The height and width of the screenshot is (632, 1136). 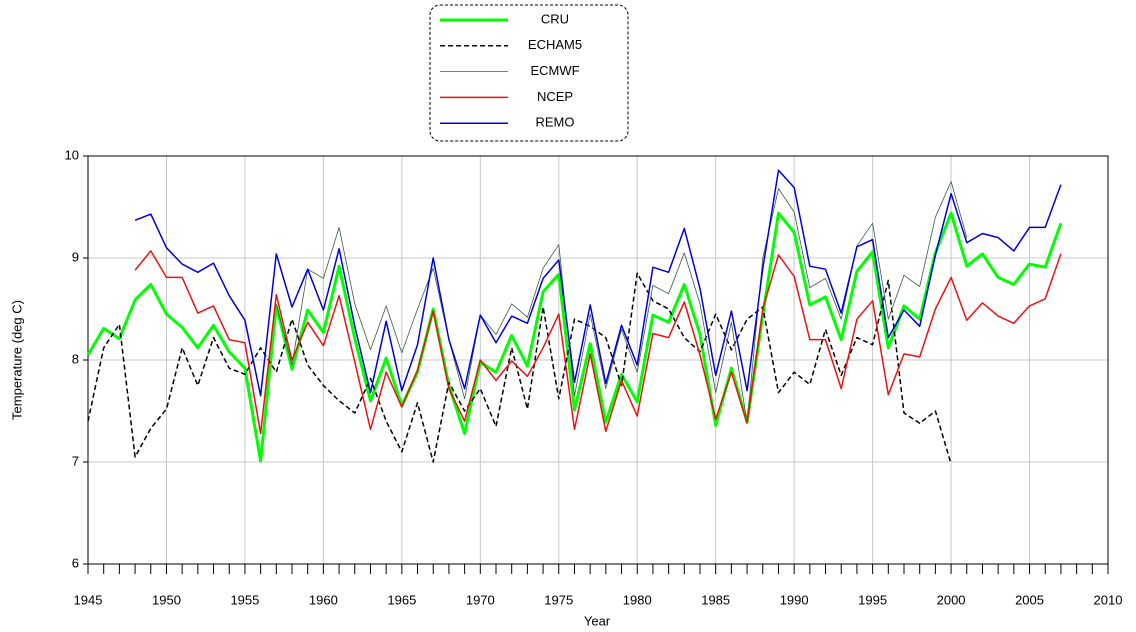 I want to click on x-tick-label: 1985, so click(x=715, y=599).